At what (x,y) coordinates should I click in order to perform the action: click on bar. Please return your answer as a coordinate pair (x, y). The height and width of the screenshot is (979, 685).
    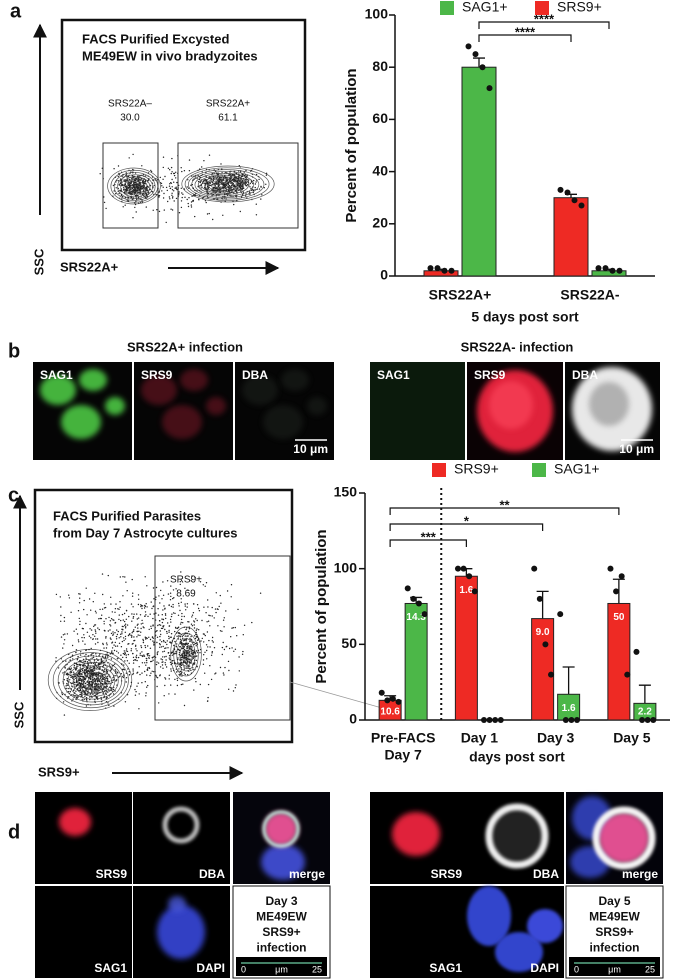
    Looking at the image, I should click on (609, 273).